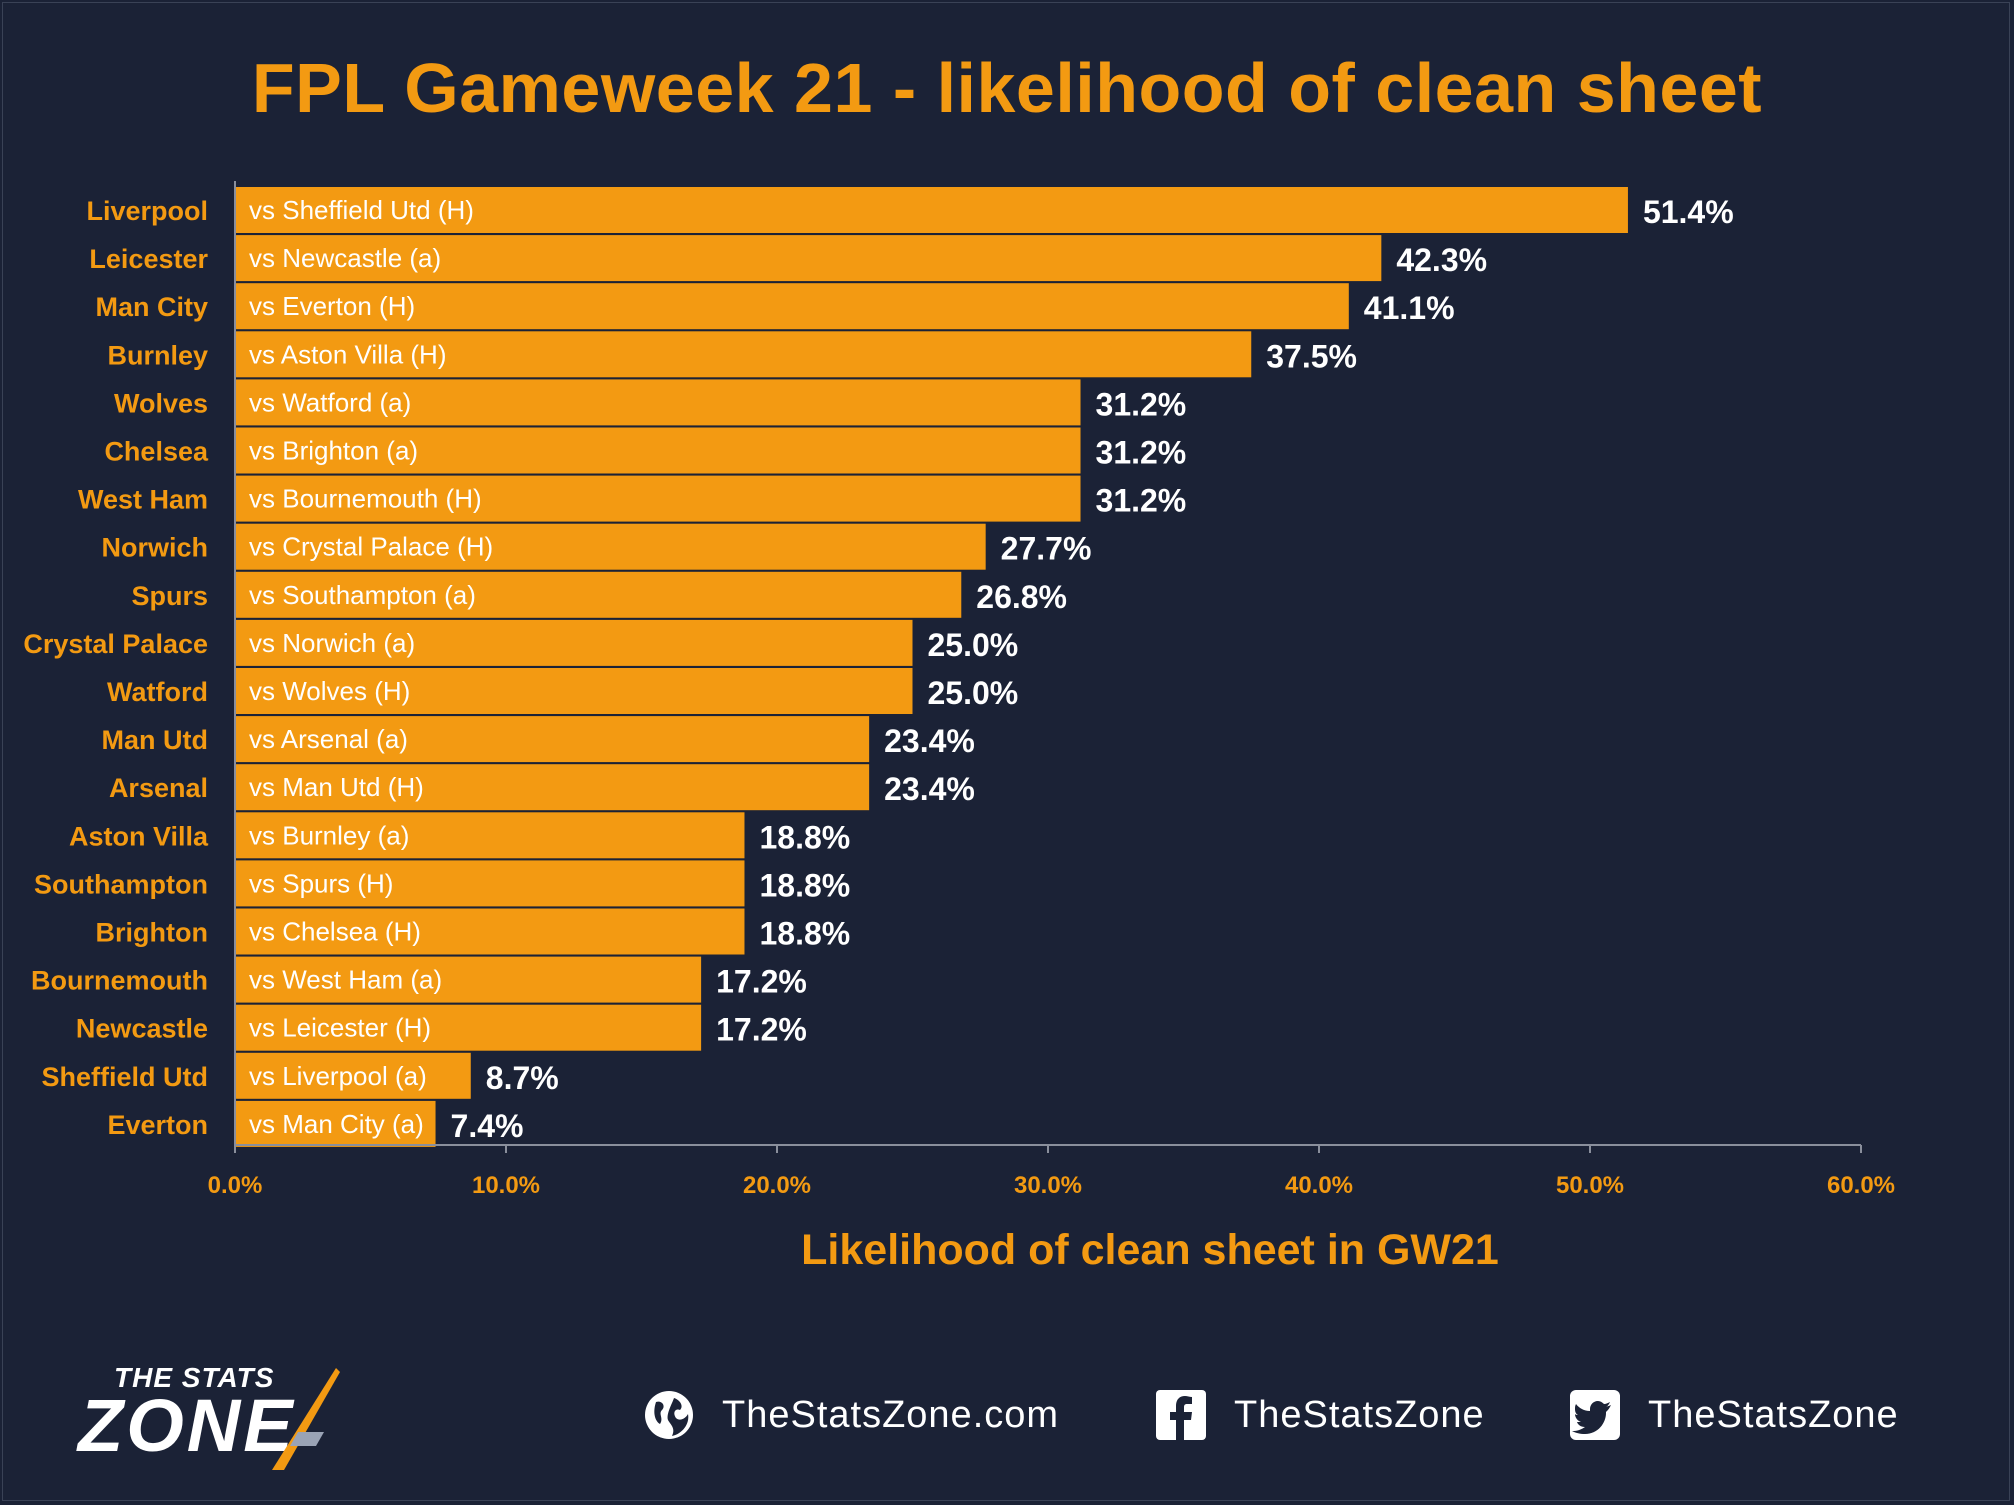 Image resolution: width=2014 pixels, height=1505 pixels. Describe the element at coordinates (161, 403) in the screenshot. I see `team-label: Wolves` at that location.